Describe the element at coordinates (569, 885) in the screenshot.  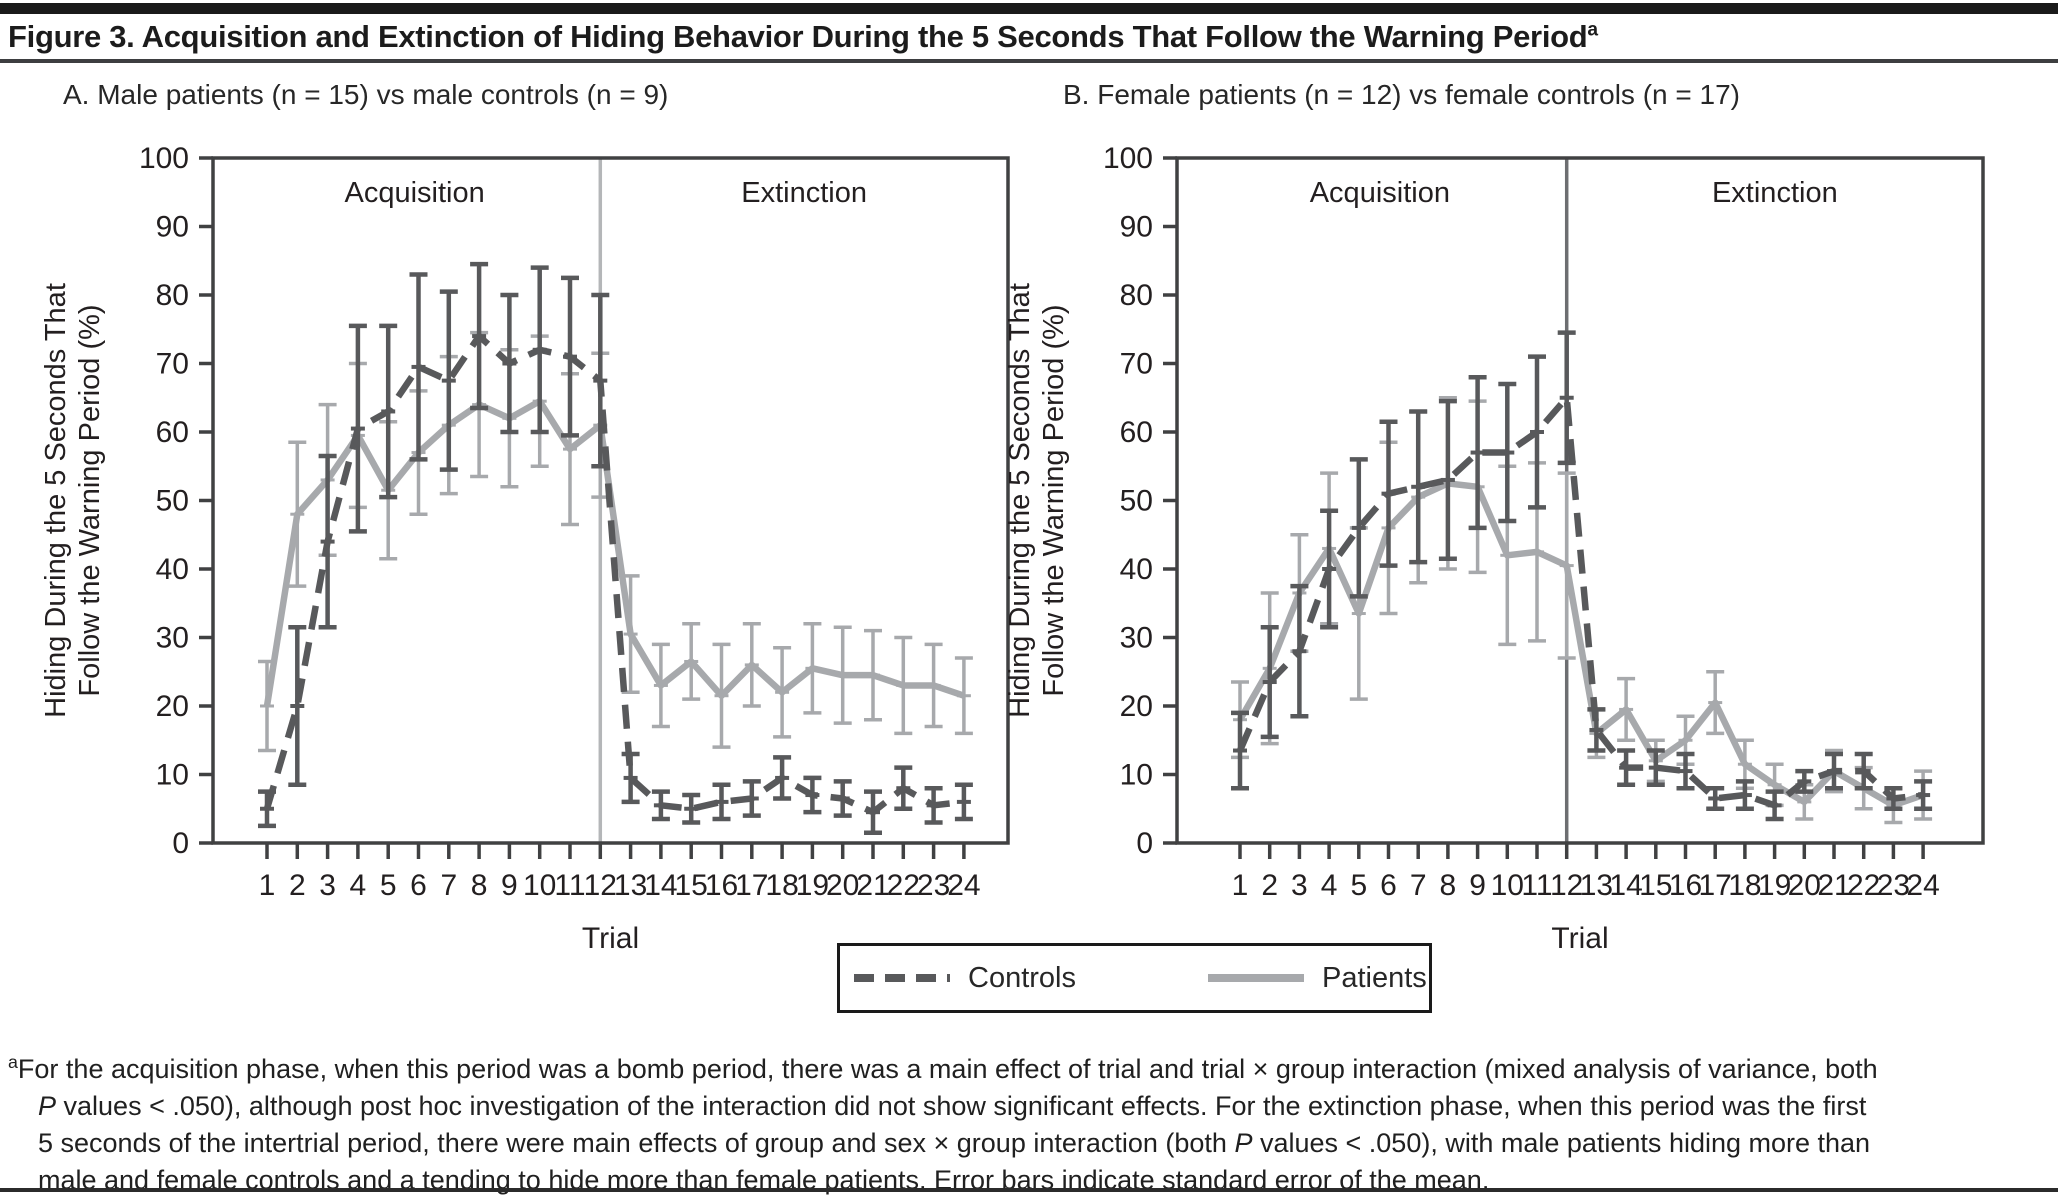
I see `x-tick-label: 11` at that location.